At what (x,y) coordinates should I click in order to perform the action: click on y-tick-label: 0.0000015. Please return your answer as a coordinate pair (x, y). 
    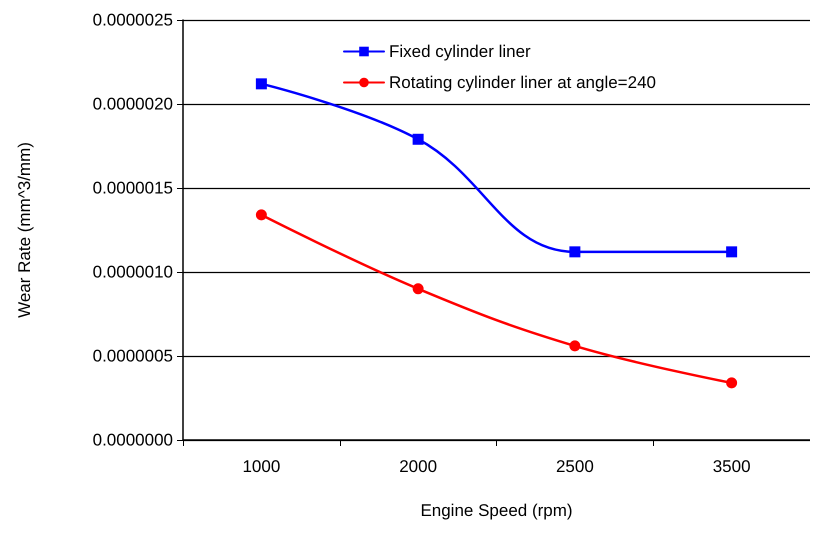
    Looking at the image, I should click on (132, 188).